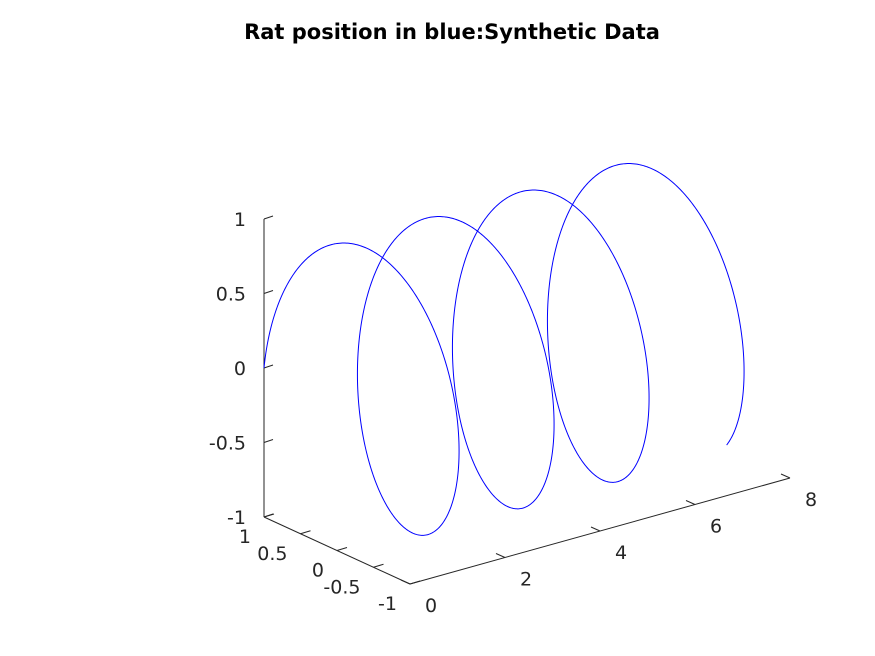 Image resolution: width=875 pixels, height=656 pixels. I want to click on z-tick-label: -0.5, so click(227, 444).